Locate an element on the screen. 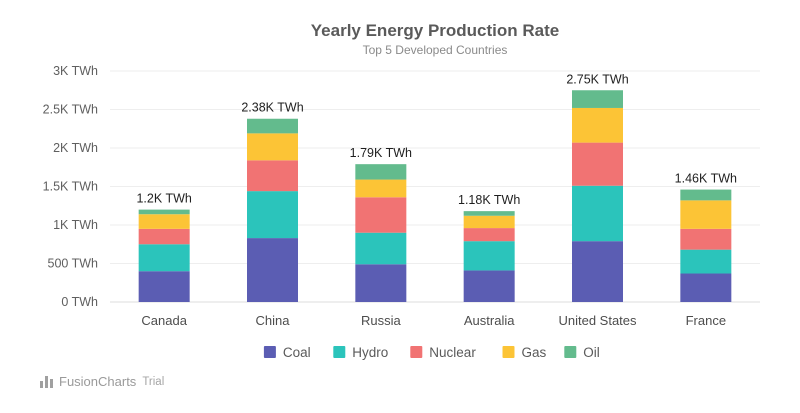  legend-swatch-coal is located at coordinates (269, 352).